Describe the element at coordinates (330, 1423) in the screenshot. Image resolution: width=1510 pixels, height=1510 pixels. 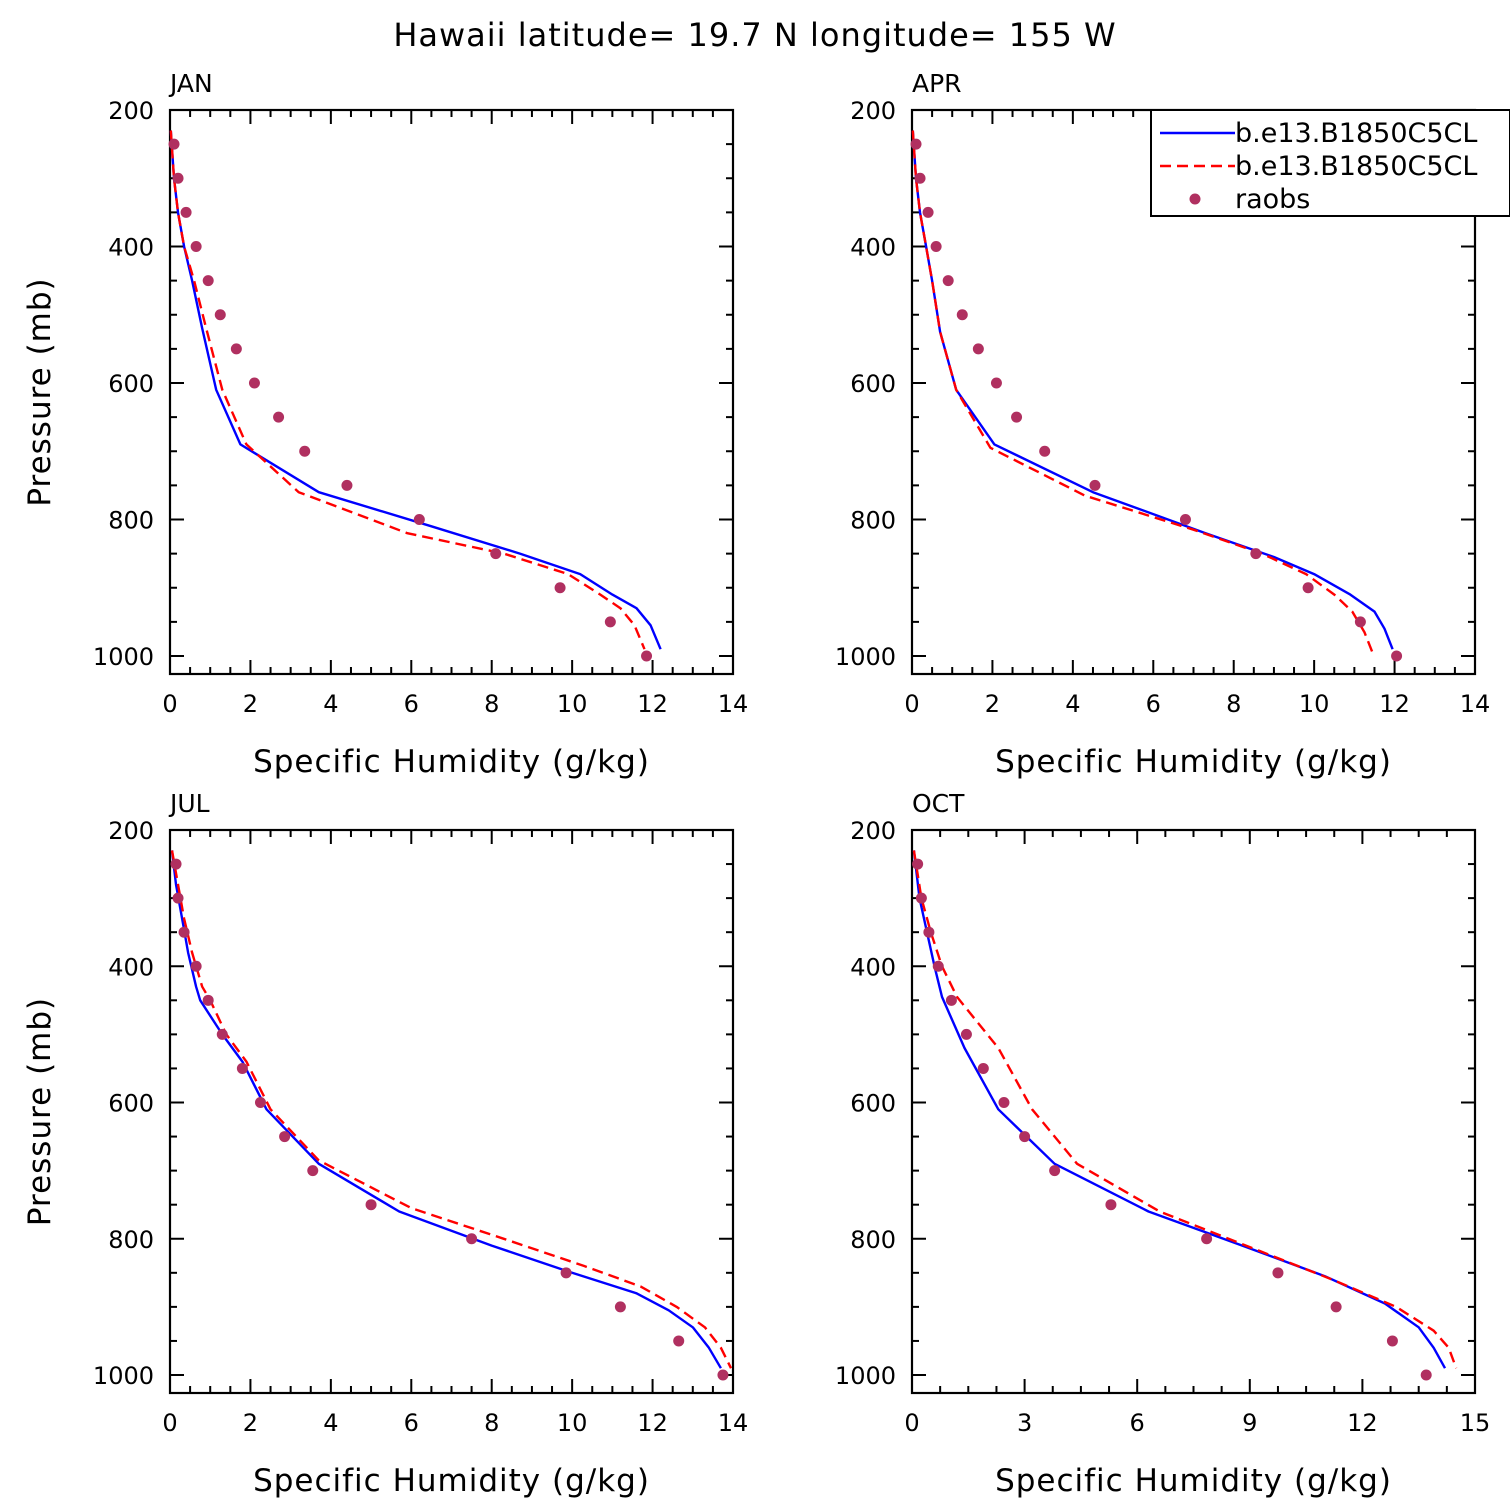
I see `x-tick-label: 4` at that location.